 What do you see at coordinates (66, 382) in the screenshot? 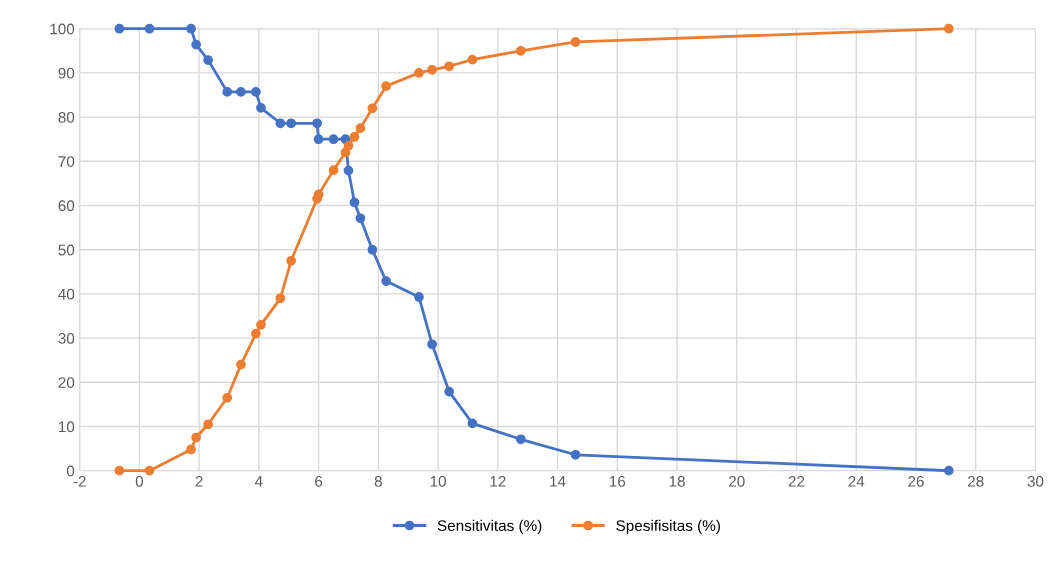
I see `y-tick-label: 20` at bounding box center [66, 382].